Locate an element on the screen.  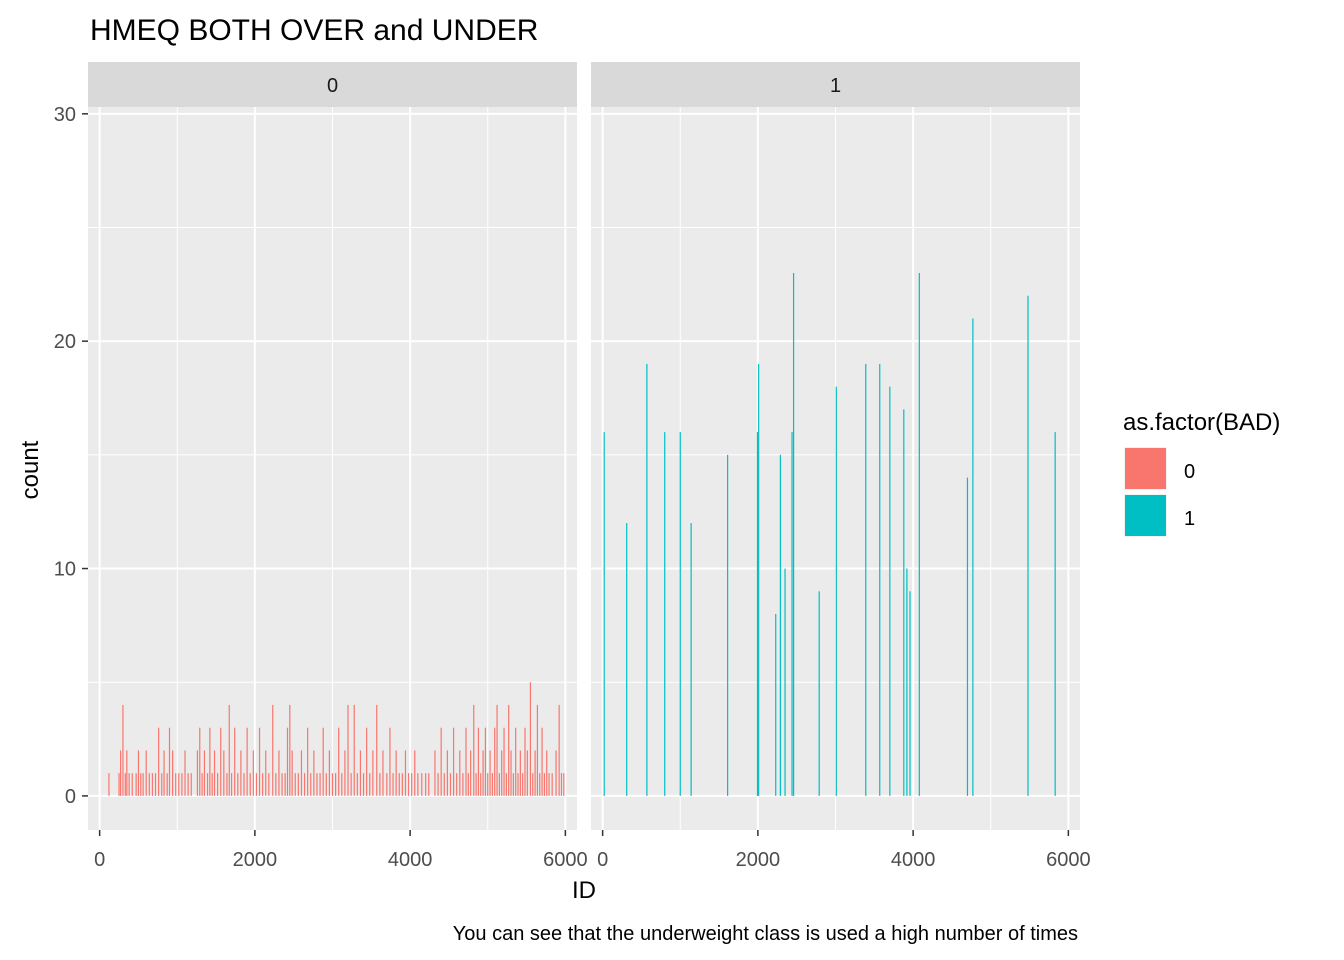
y-tick-label: 30 is located at coordinates (65, 115).